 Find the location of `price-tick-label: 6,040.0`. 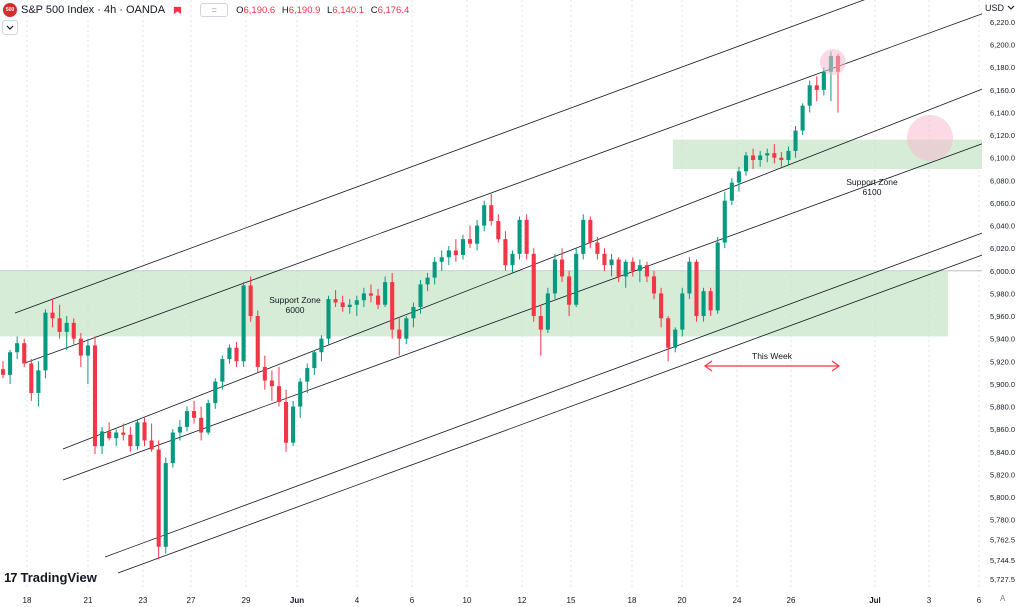

price-tick-label: 6,040.0 is located at coordinates (1002, 226).